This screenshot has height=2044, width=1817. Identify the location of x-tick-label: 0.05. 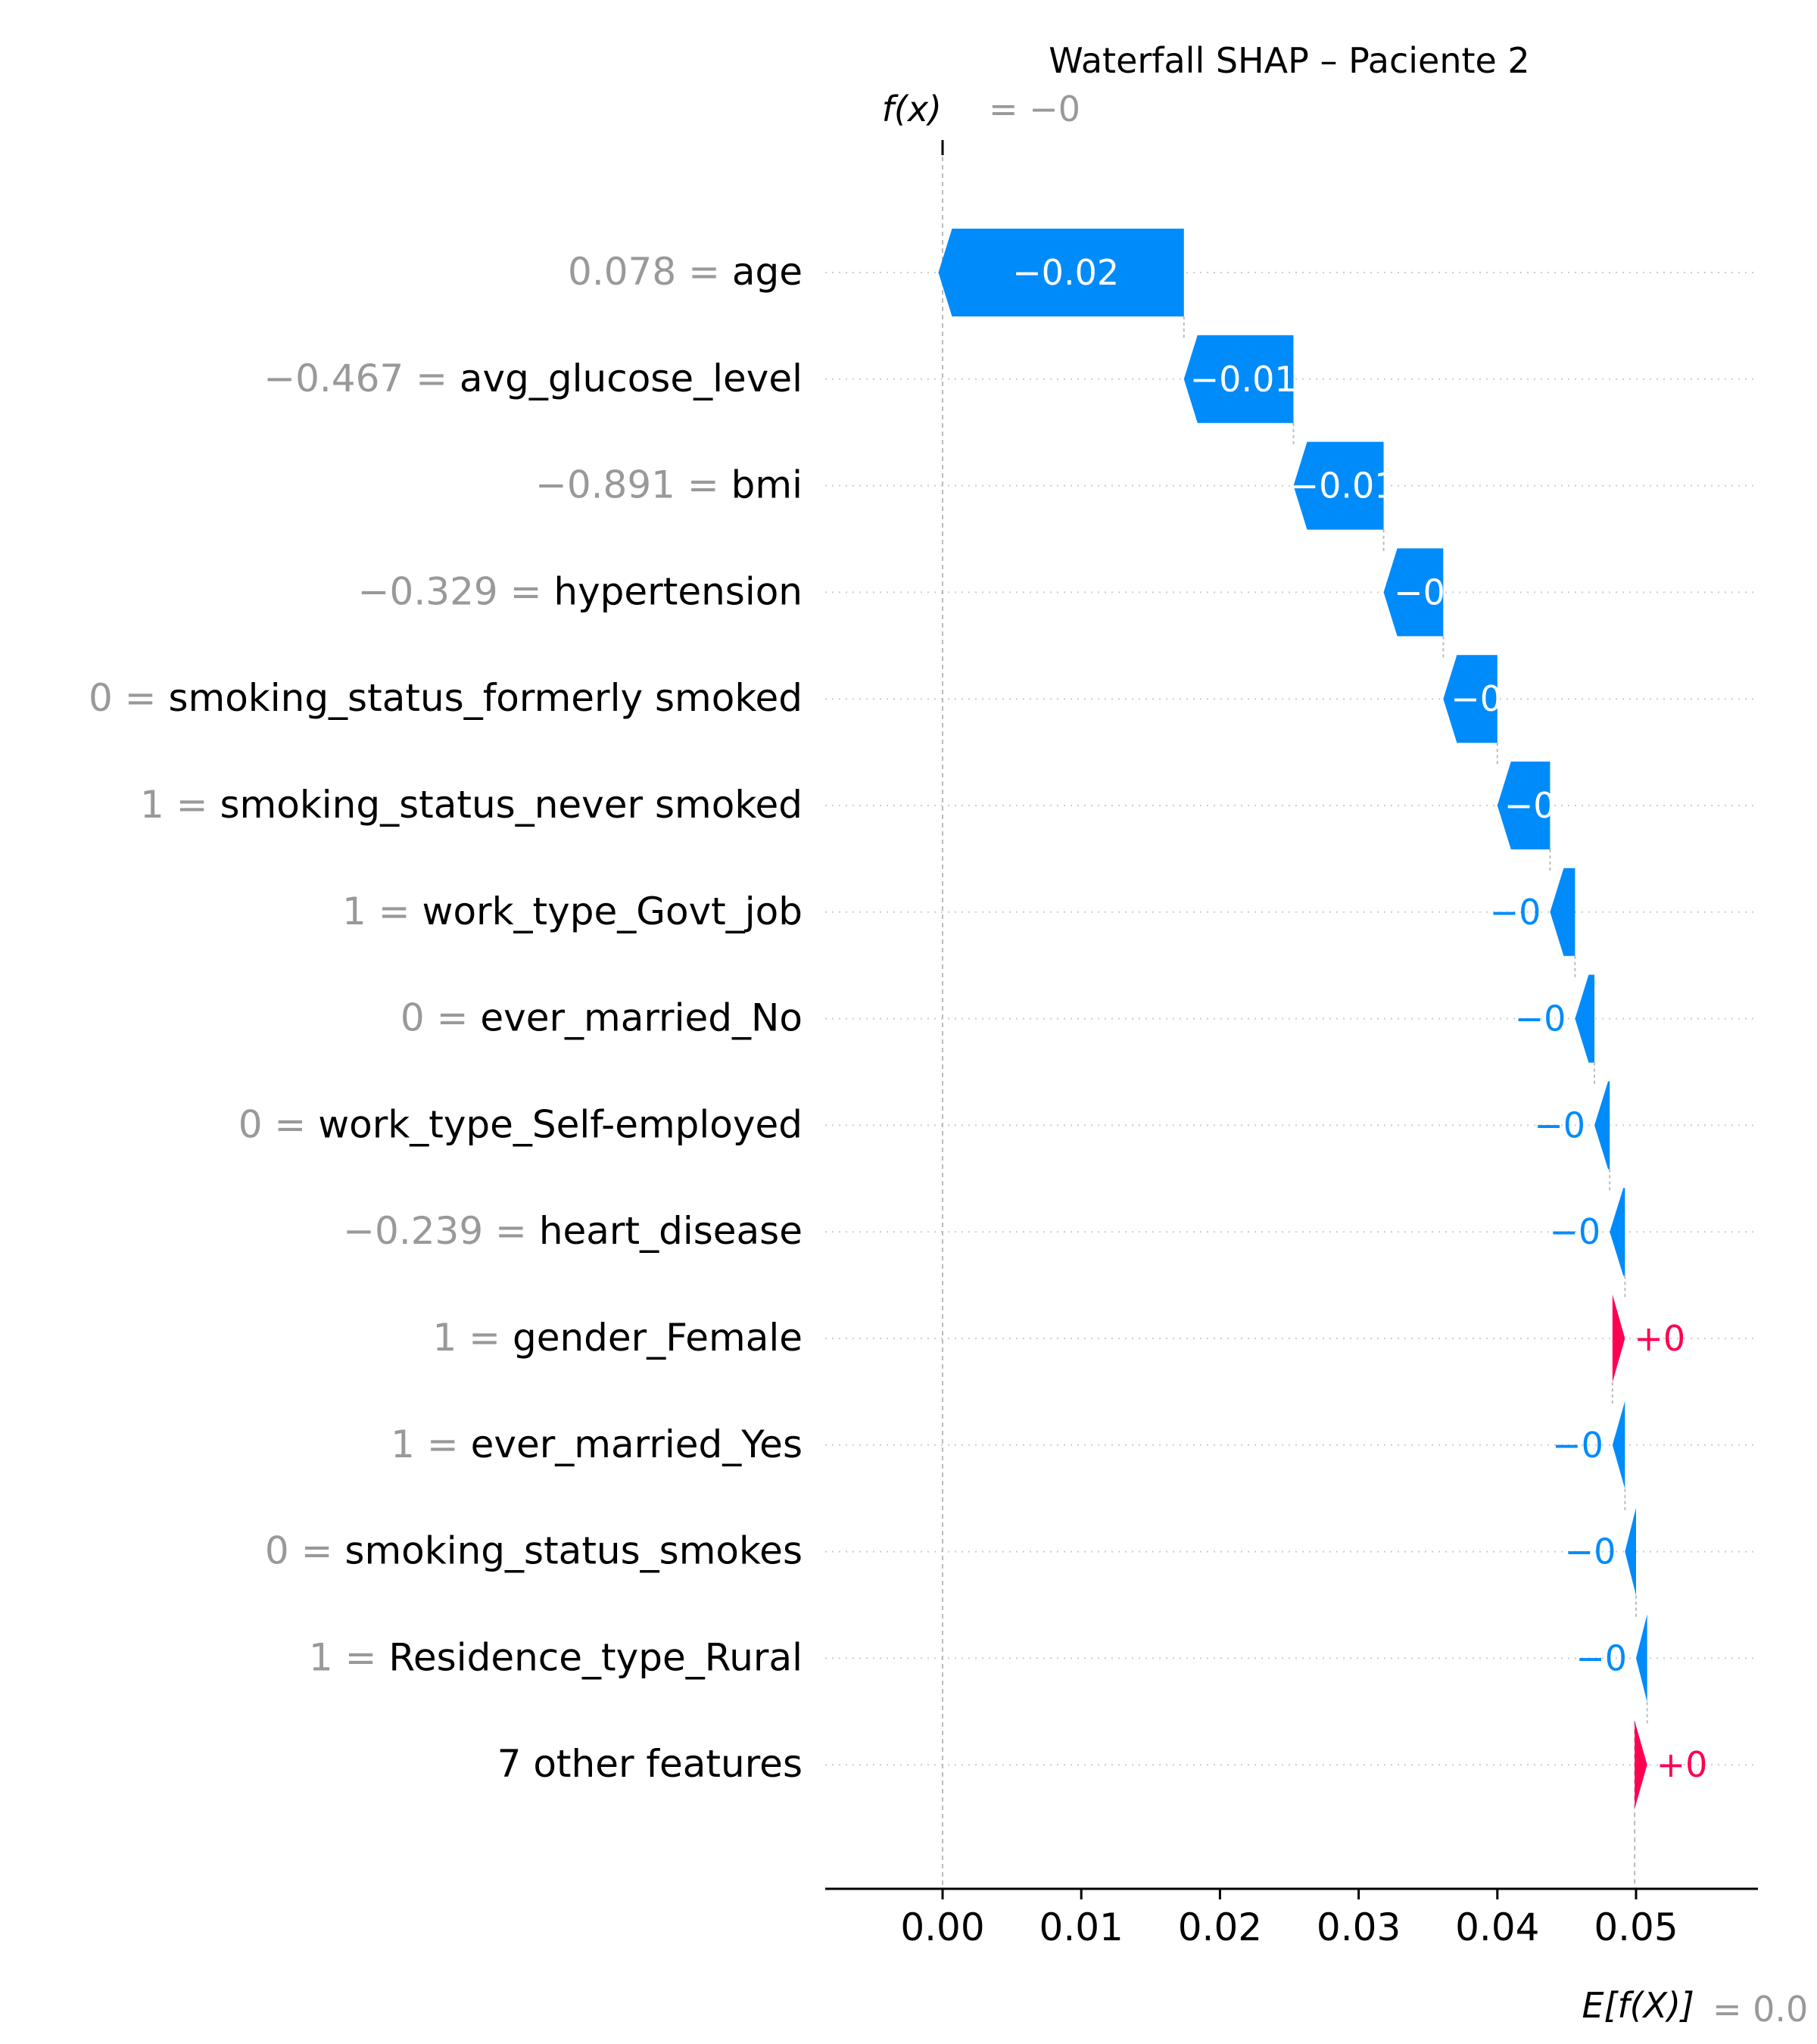
(1636, 1927).